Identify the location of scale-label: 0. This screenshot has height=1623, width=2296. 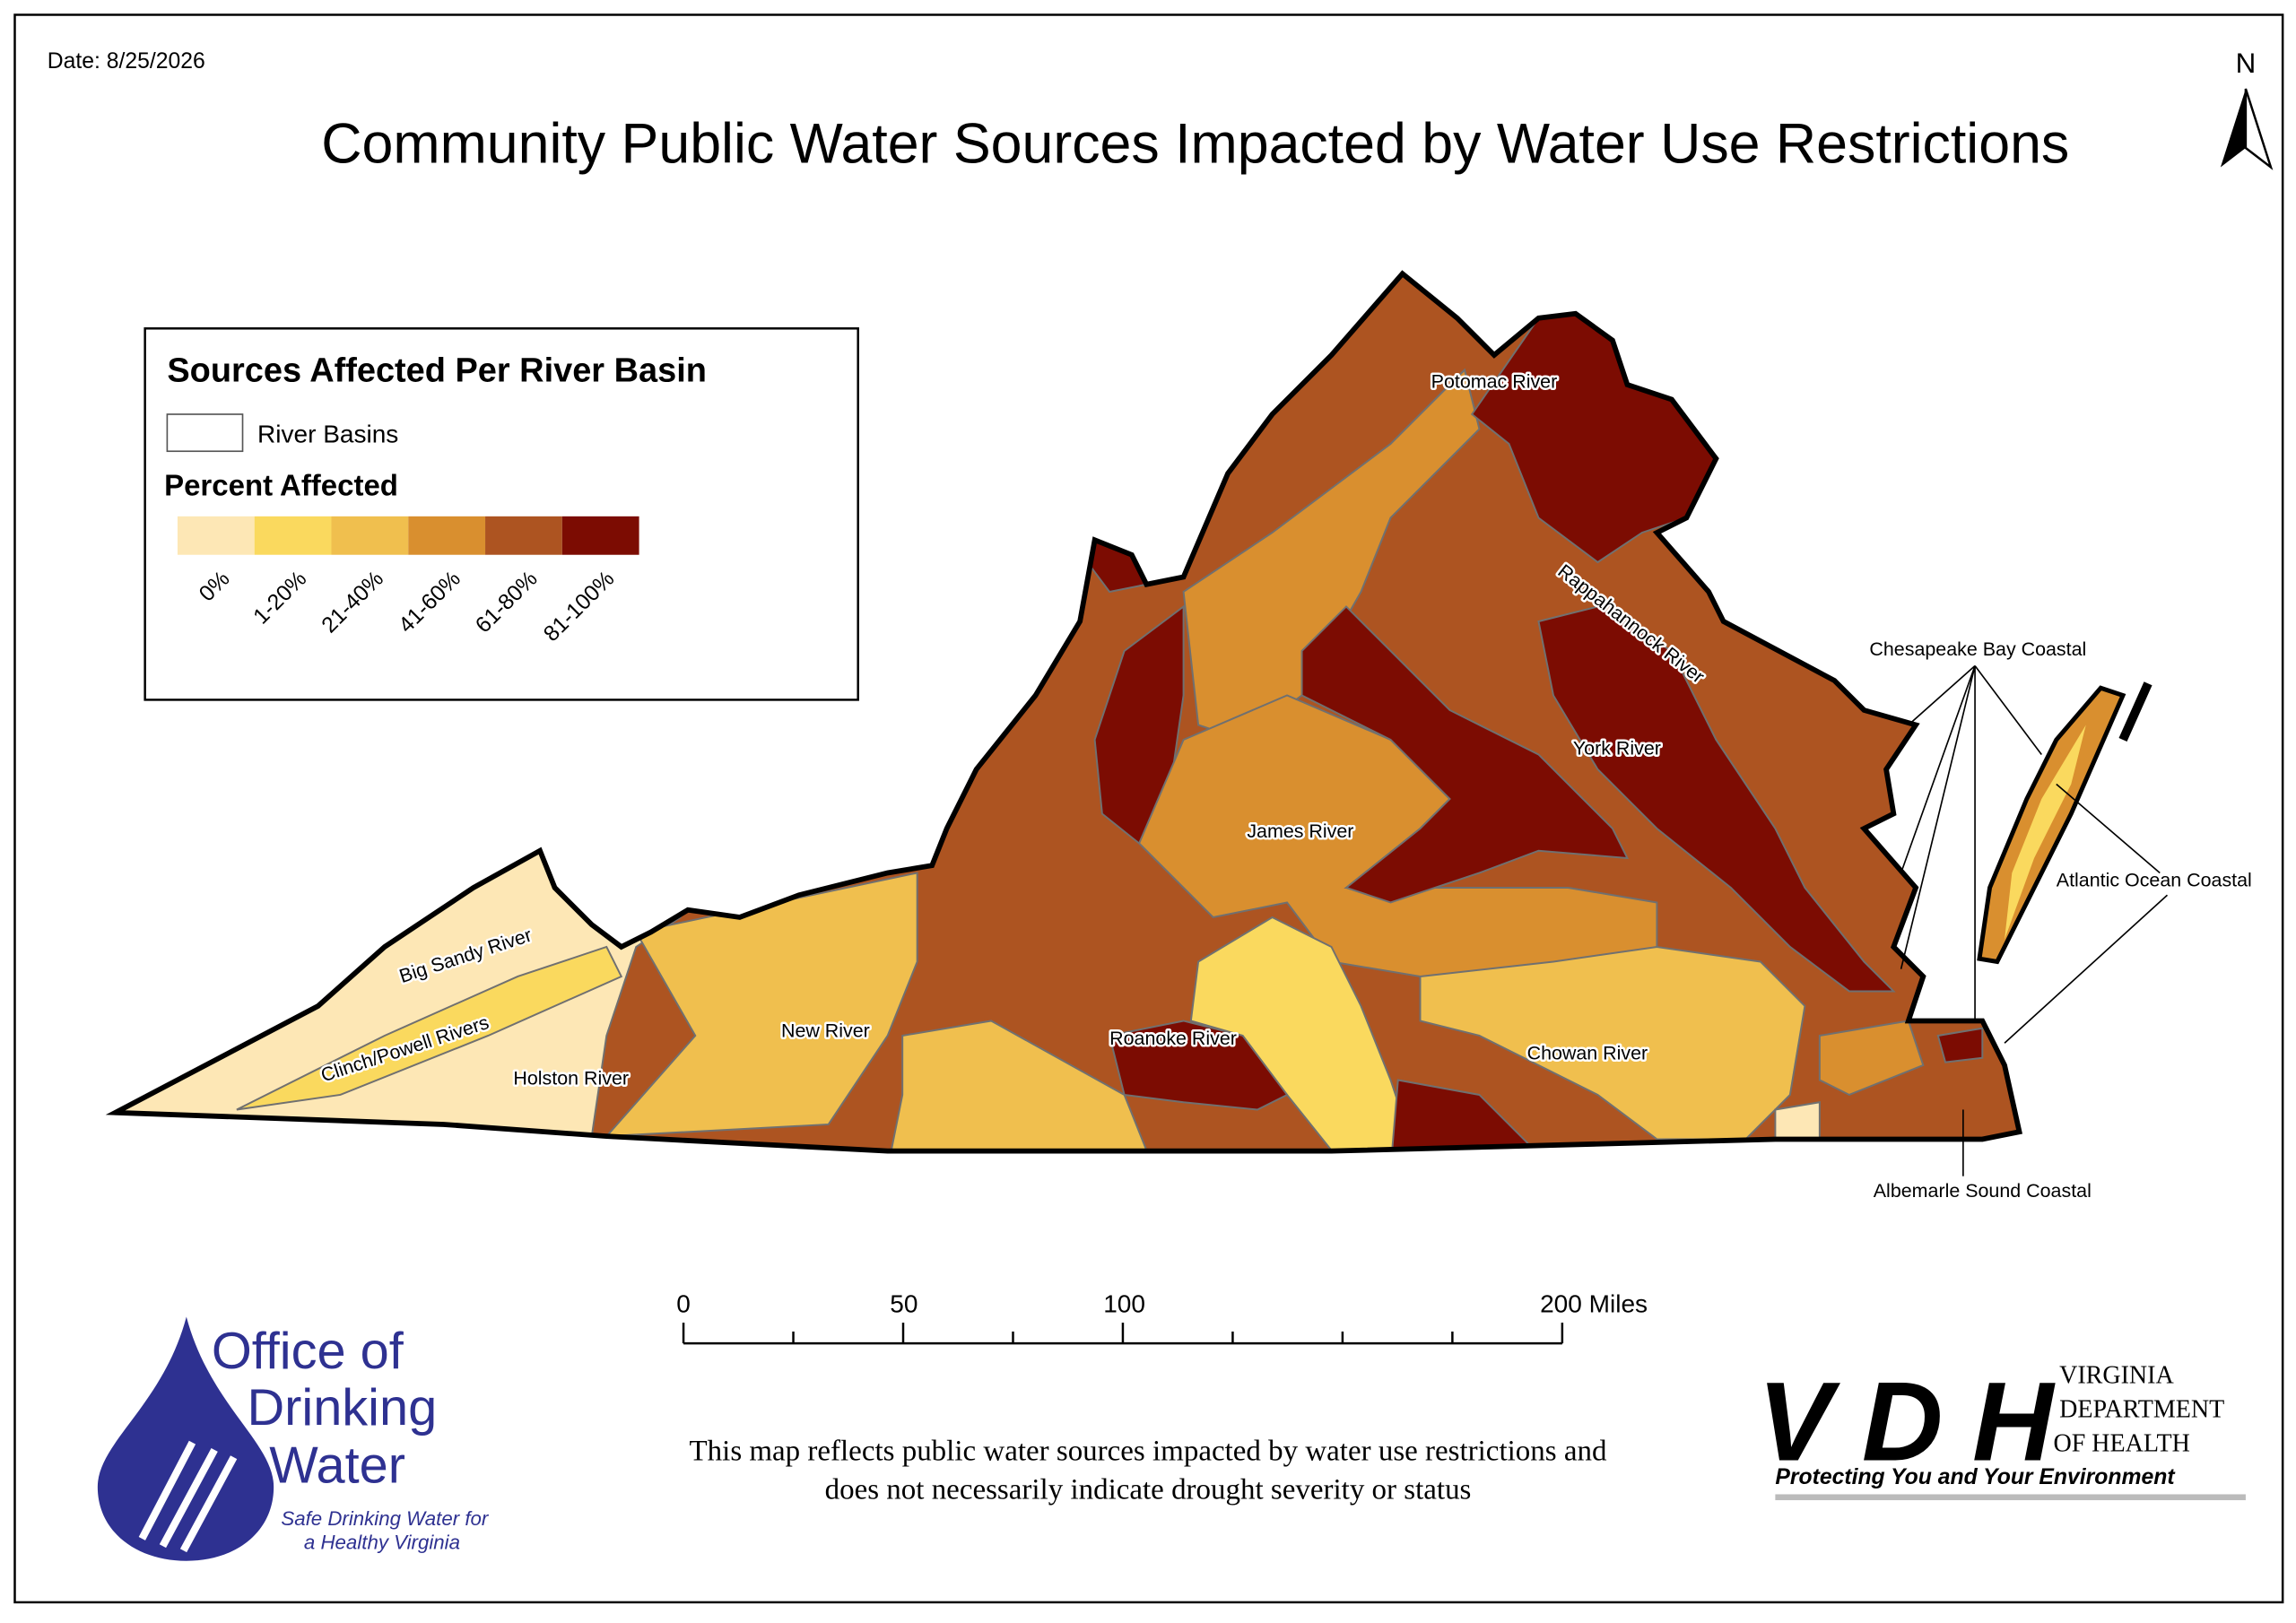
(683, 1304).